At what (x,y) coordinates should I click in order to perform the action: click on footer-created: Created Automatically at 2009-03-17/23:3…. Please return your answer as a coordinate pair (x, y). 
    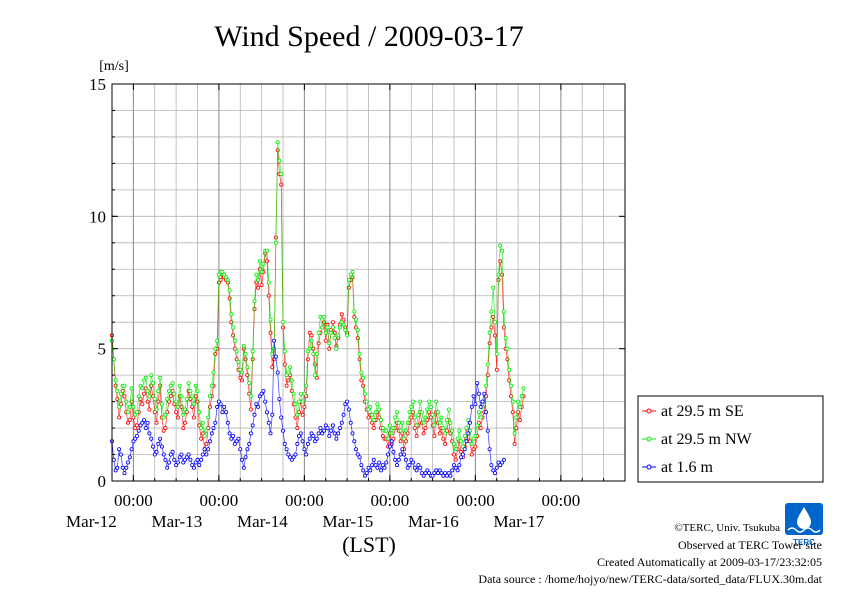
    Looking at the image, I should click on (709, 562).